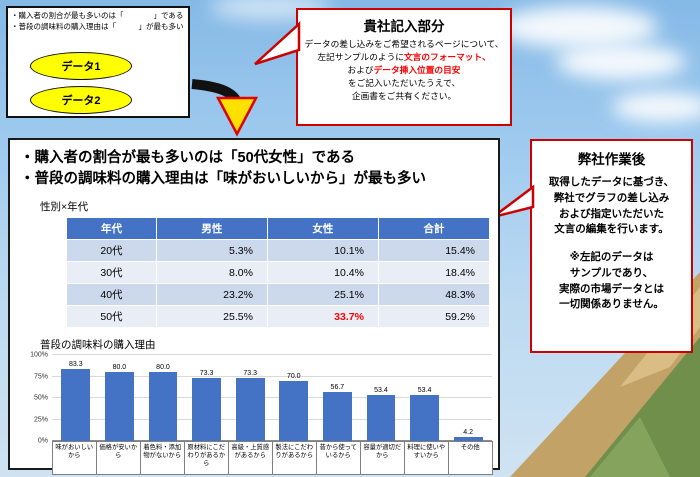  What do you see at coordinates (404, 96) in the screenshot?
I see `client-line-5: 企画書をご共有ください。` at bounding box center [404, 96].